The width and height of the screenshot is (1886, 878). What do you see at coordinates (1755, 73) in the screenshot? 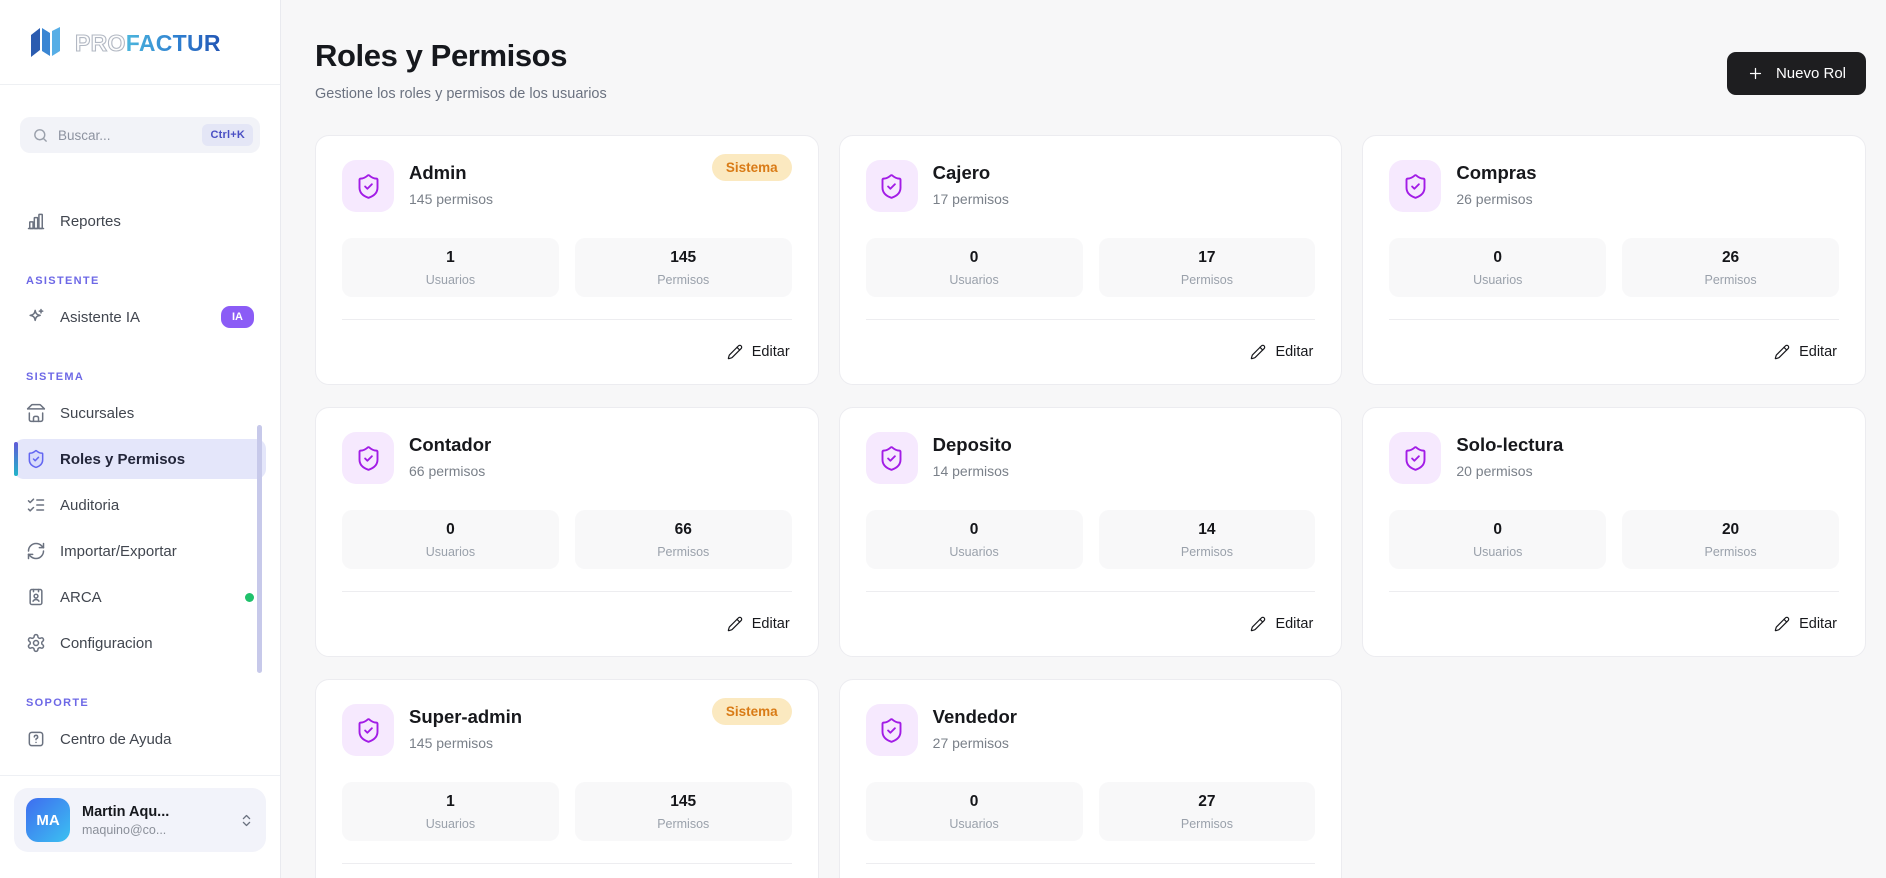
I see `plus-icon` at bounding box center [1755, 73].